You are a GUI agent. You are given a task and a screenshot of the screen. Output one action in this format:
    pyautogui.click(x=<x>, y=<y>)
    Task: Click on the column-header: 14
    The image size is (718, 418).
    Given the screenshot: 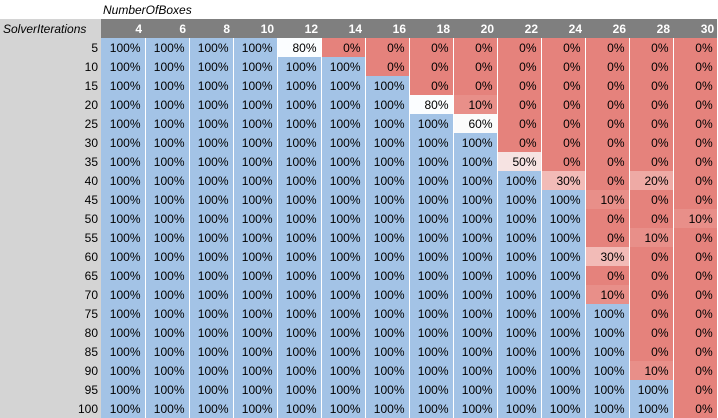 What is the action you would take?
    pyautogui.click(x=343, y=28)
    